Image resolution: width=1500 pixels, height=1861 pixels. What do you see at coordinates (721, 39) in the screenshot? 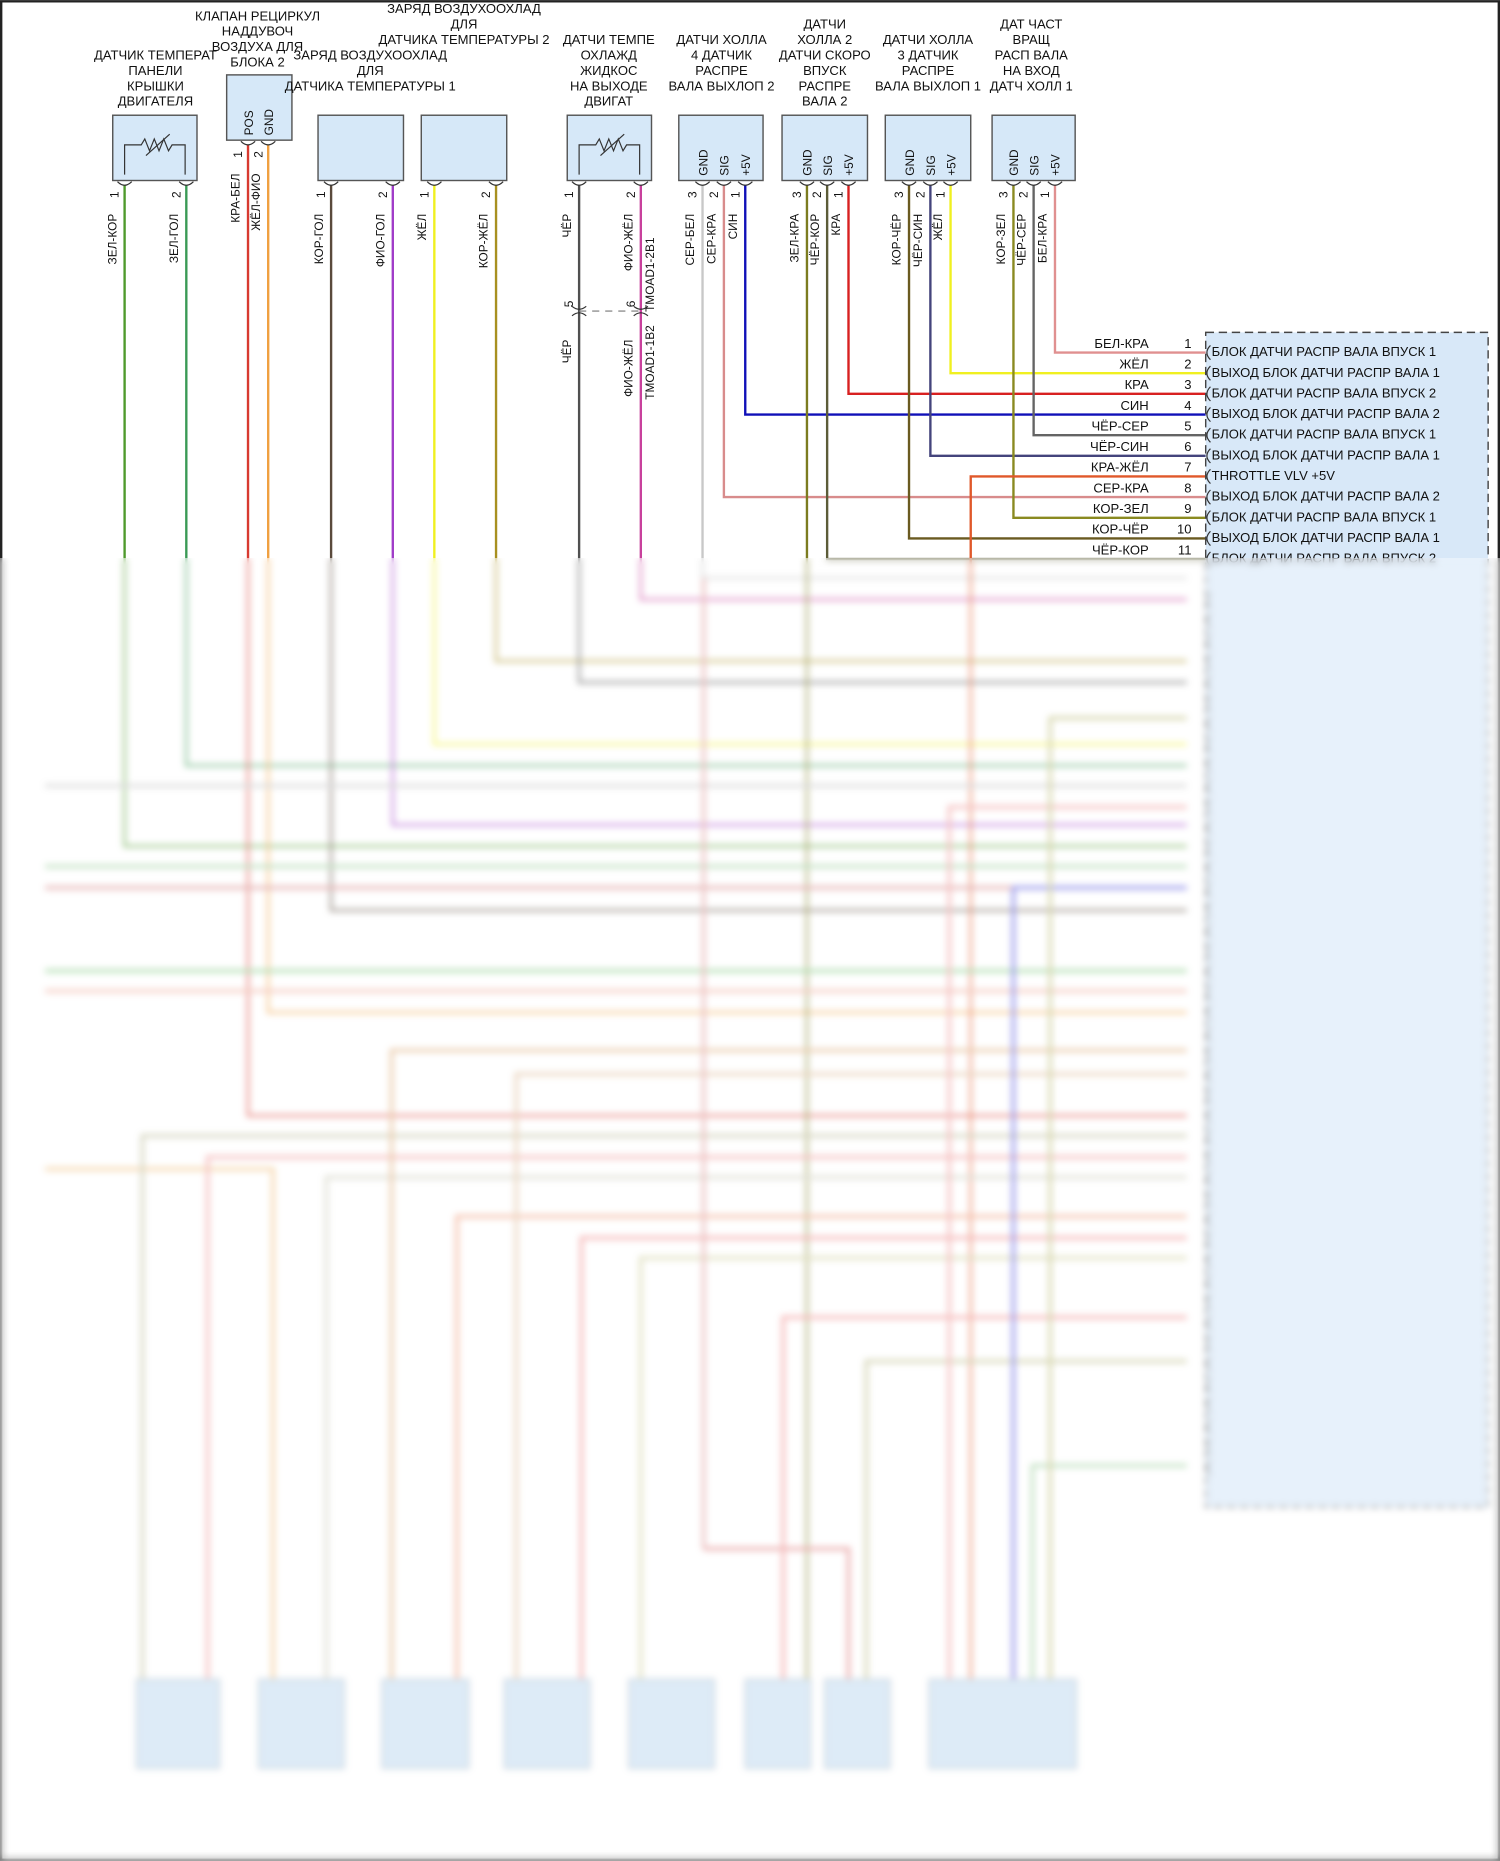
I see `connector-title-line: ДАТЧИ ХОЛЛА` at bounding box center [721, 39].